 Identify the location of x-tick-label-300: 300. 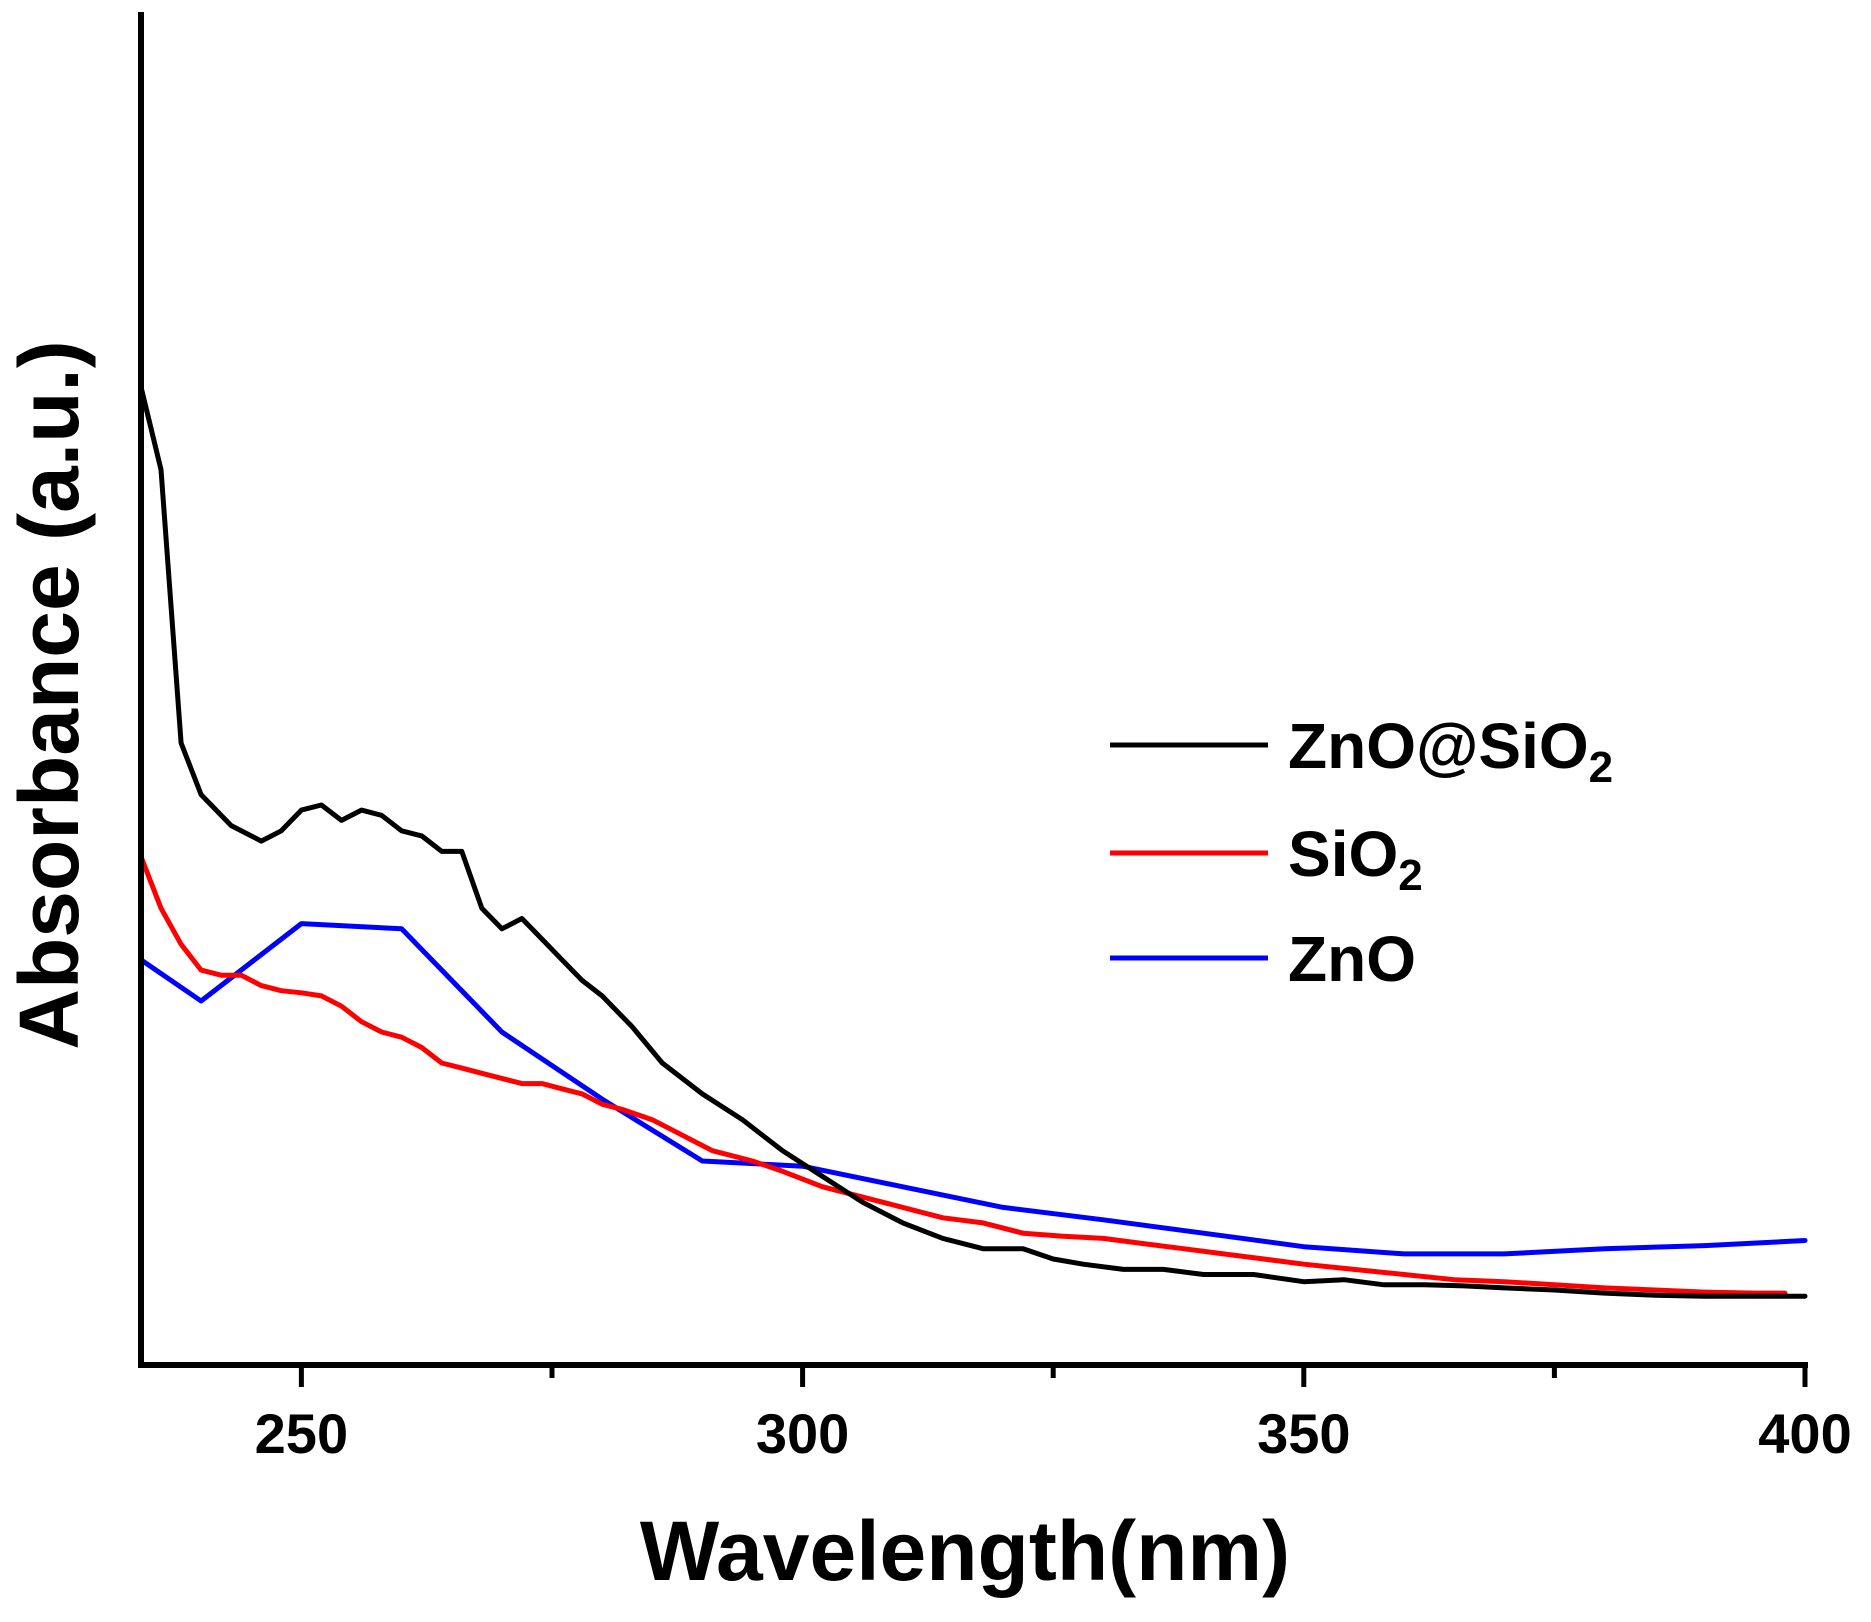
(802, 1433).